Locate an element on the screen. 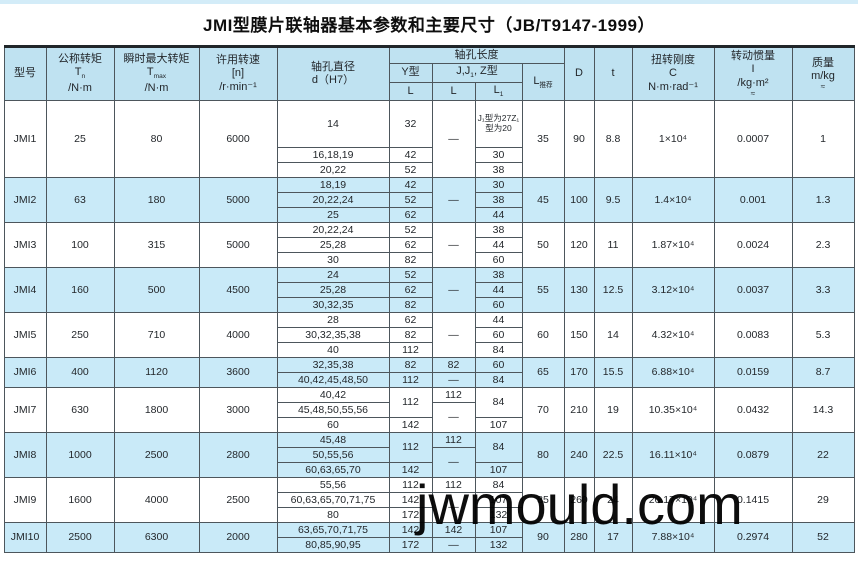 This screenshot has width=858, height=561. header-row-3: L L L1 is located at coordinates (429, 91).